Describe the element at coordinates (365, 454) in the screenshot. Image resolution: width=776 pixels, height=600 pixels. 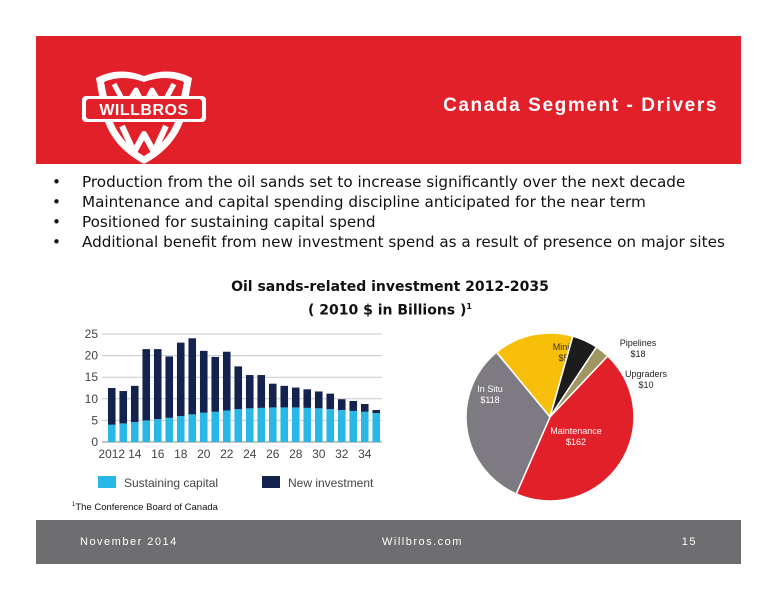
I see `x-tick-label: 34` at that location.